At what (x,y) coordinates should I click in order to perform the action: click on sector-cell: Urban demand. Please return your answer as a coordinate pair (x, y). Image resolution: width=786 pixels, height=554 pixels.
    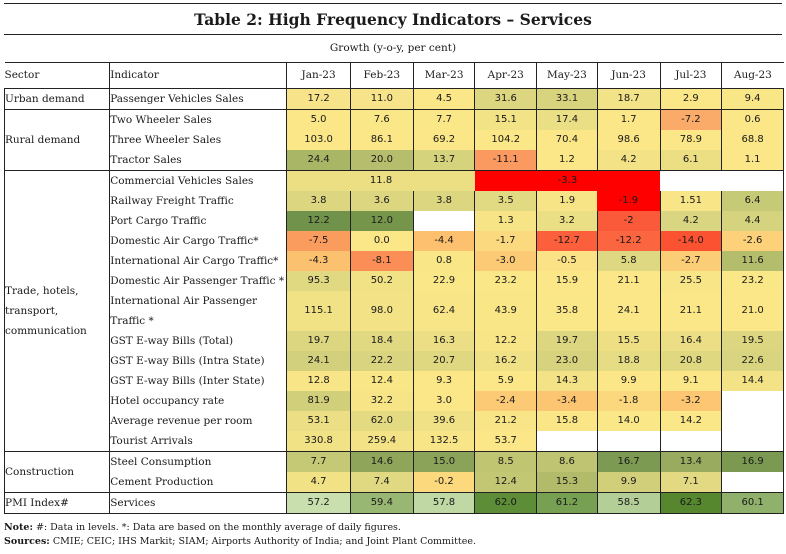
    Looking at the image, I should click on (57, 99).